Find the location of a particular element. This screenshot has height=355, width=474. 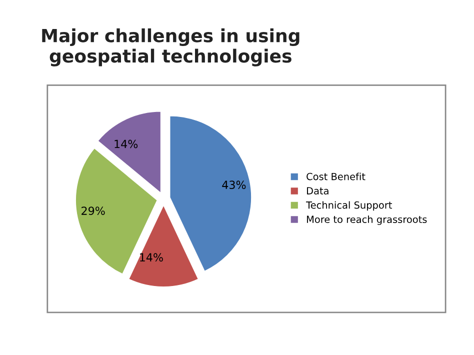

legend-label: Cost Benefit is located at coordinates (336, 176).